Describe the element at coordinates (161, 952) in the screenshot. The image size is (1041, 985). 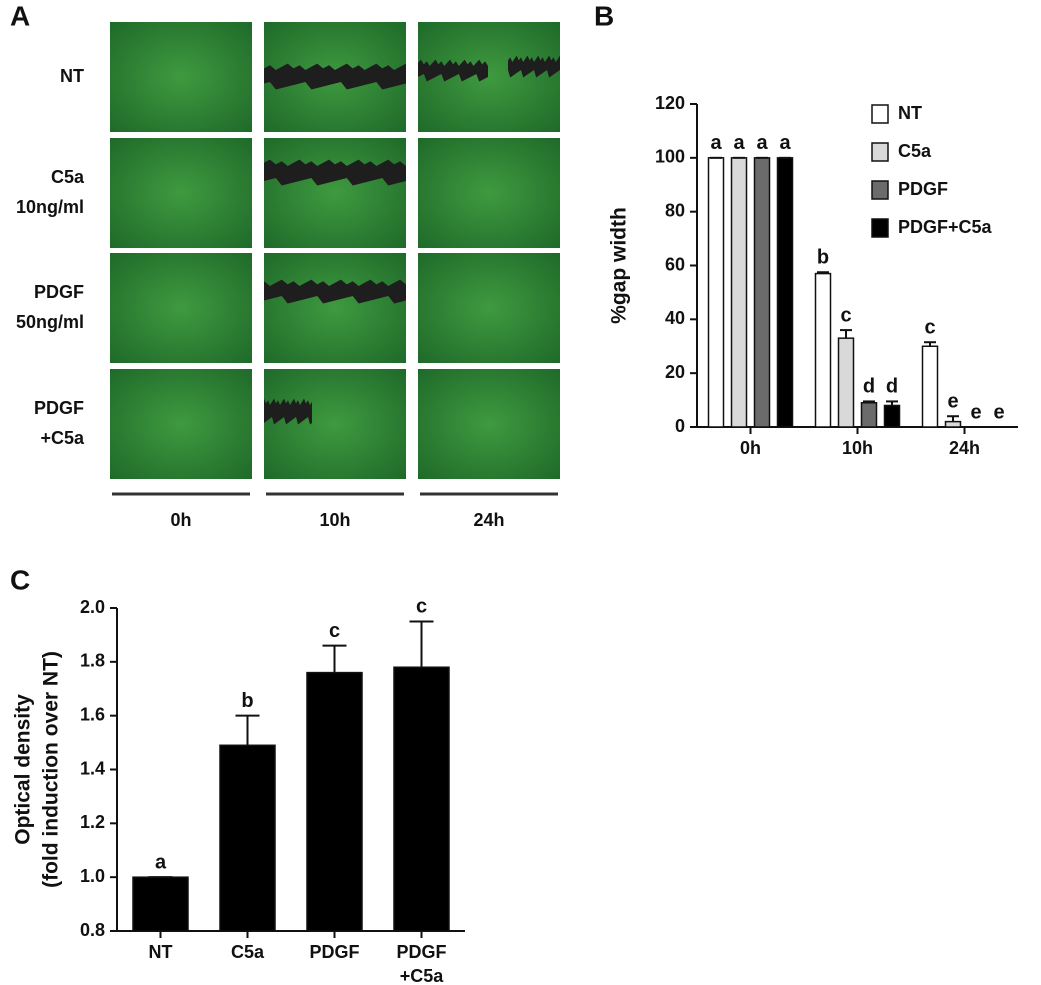
I see `x-tick-label: NT` at that location.